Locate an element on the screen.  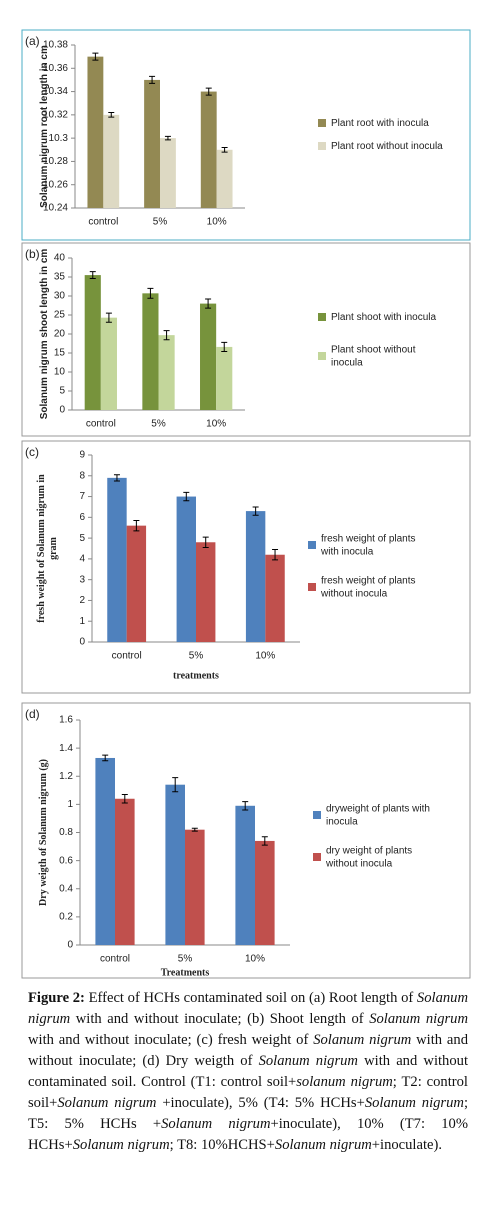
y-tick-label: 0.4 is located at coordinates (66, 888).